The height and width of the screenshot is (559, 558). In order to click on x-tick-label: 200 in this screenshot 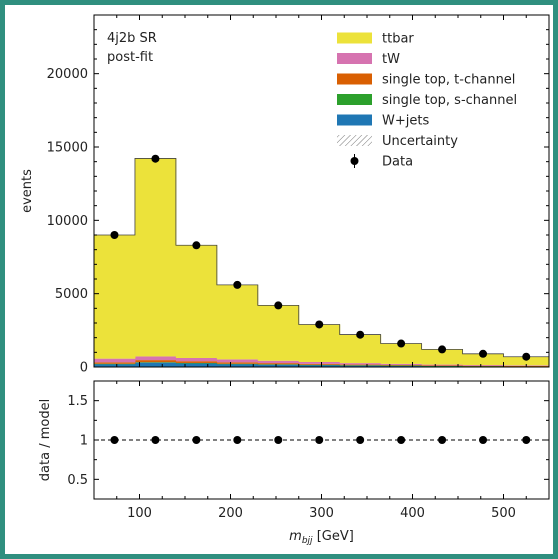, I will do `click(230, 513)`.